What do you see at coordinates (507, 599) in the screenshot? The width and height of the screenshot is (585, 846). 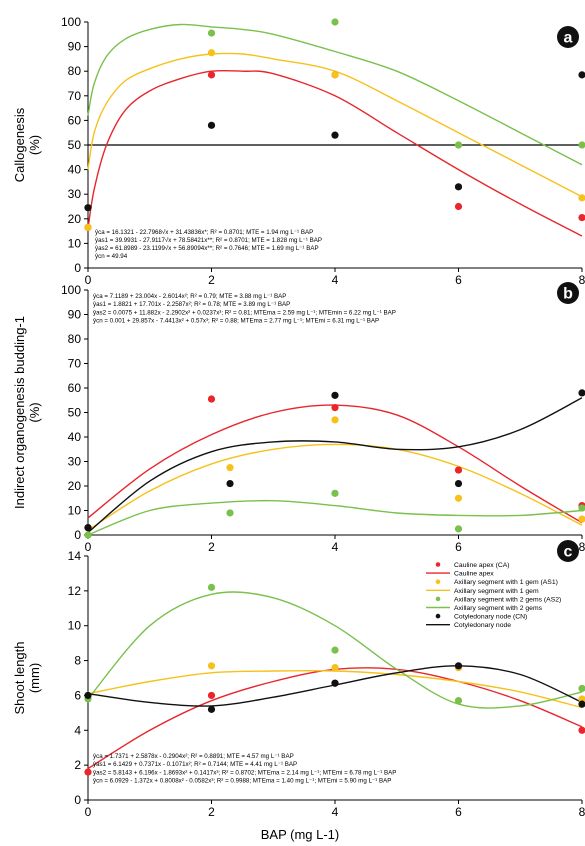 I see `legend-label: Axillary segment with 2 gems (AS2)` at bounding box center [507, 599].